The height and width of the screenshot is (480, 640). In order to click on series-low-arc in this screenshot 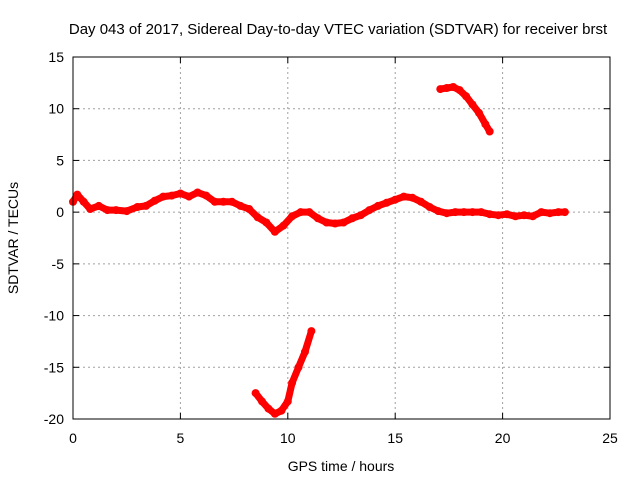, I will do `click(283, 372)`.